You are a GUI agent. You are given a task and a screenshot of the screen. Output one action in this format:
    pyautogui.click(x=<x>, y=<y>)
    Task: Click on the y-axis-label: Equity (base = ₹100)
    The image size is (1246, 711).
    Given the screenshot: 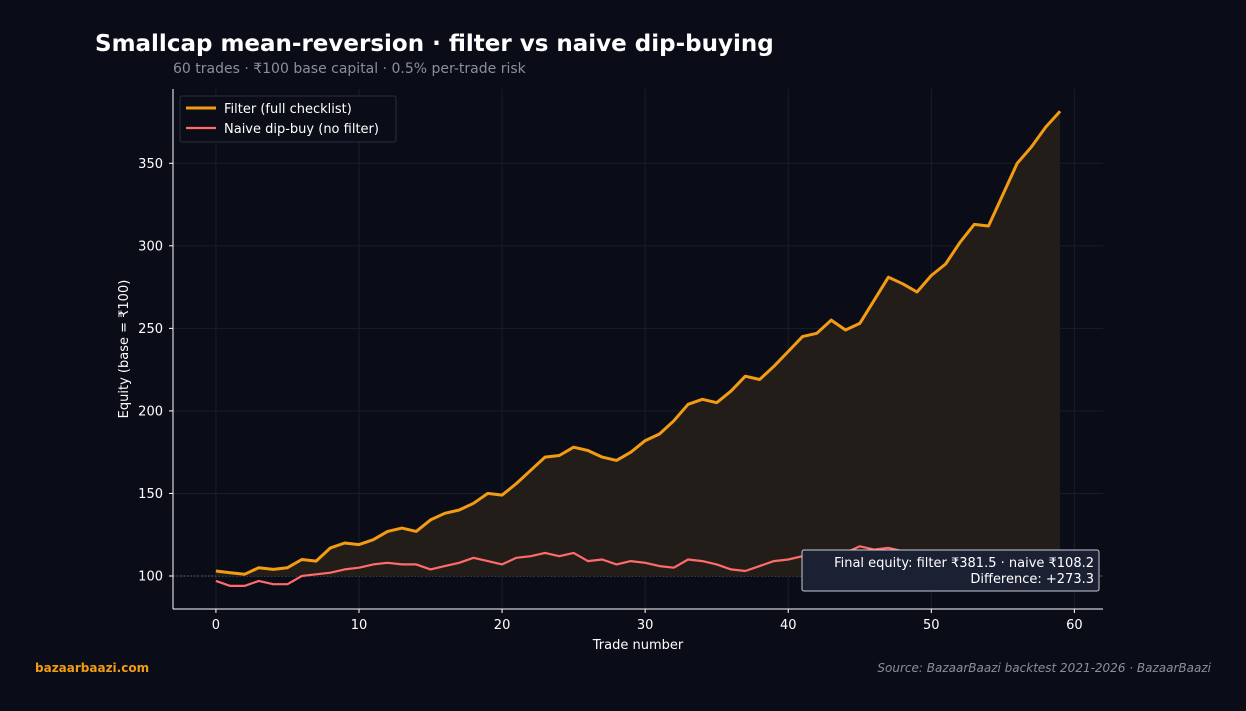 What is the action you would take?
    pyautogui.click(x=124, y=349)
    